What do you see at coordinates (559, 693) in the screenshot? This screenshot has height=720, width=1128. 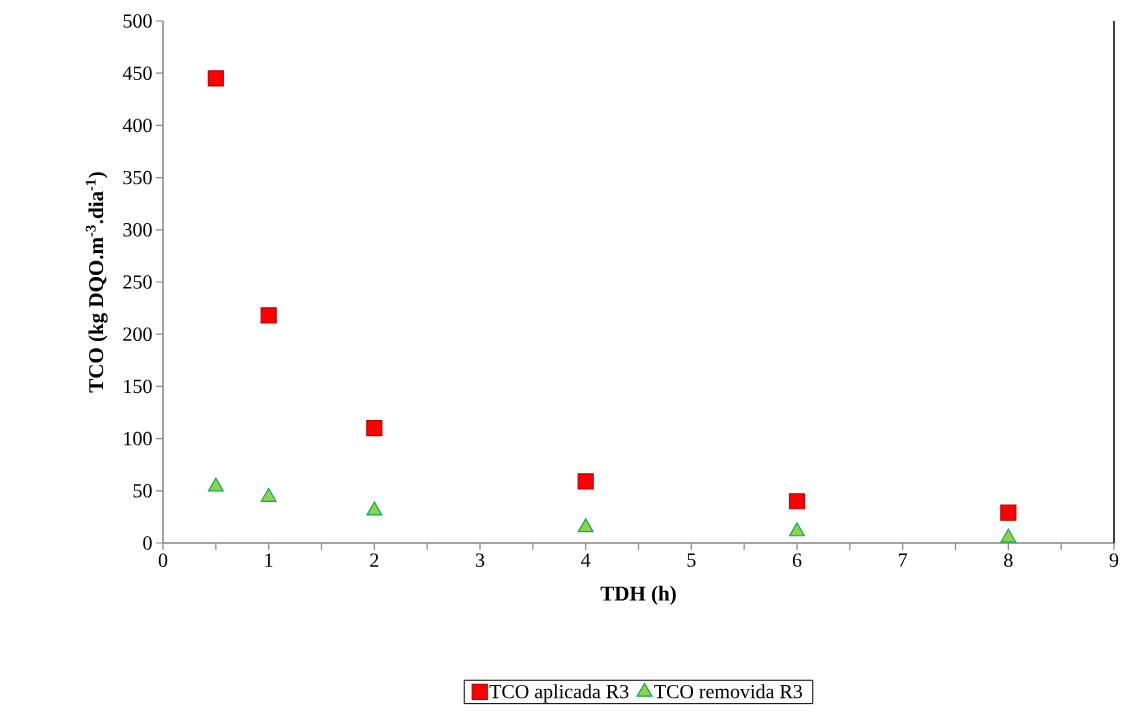 I see `legend-label: TCO aplicada R3` at bounding box center [559, 693].